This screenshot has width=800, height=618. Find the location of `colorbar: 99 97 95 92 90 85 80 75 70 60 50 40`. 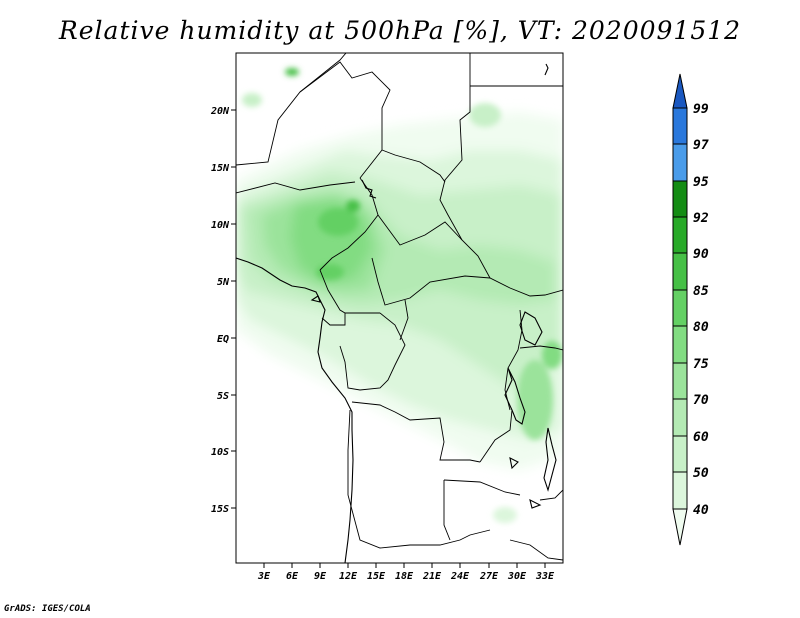

colorbar: 99 97 95 92 90 85 80 75 70 60 50 40 is located at coordinates (690, 309).